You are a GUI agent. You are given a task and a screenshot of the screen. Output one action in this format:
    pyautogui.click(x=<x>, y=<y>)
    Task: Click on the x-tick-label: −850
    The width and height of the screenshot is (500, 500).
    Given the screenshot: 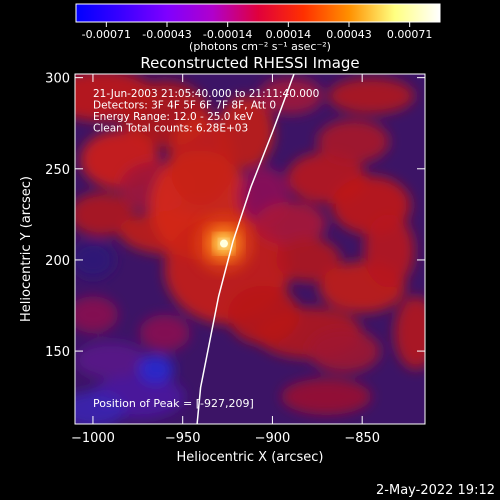 What is the action you would take?
    pyautogui.click(x=362, y=438)
    